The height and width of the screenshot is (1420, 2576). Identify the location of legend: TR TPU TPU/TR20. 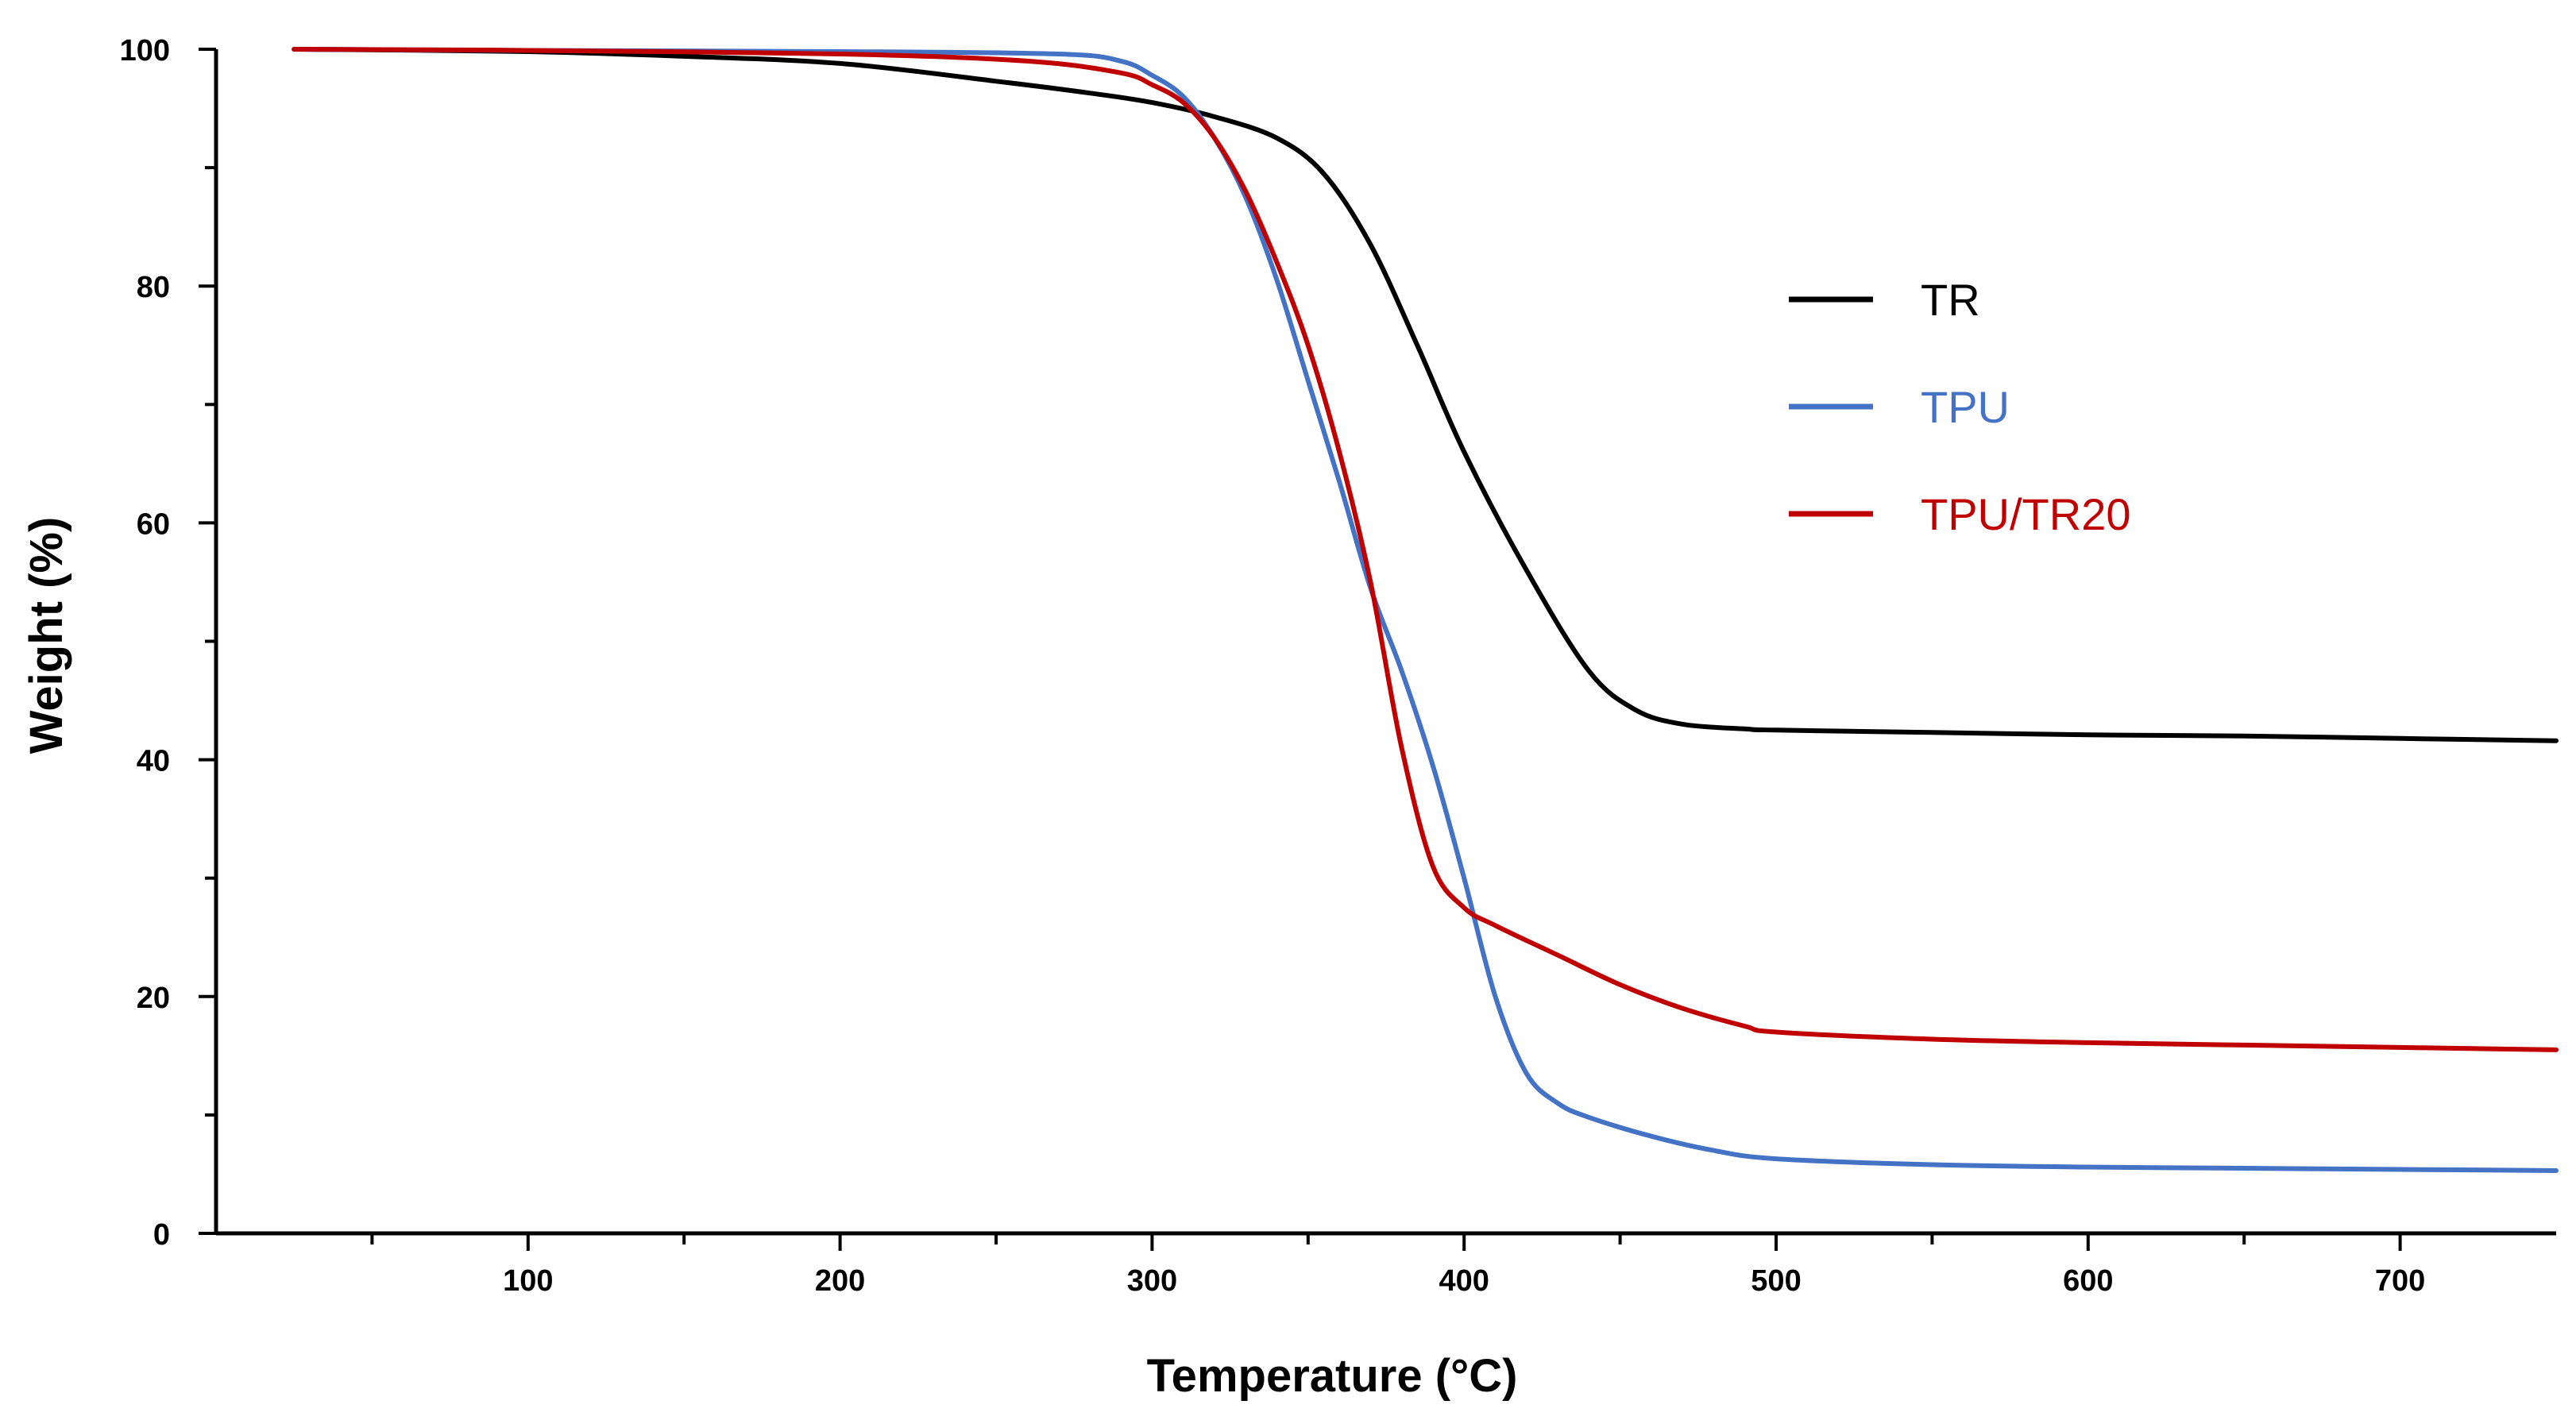
(1960, 407).